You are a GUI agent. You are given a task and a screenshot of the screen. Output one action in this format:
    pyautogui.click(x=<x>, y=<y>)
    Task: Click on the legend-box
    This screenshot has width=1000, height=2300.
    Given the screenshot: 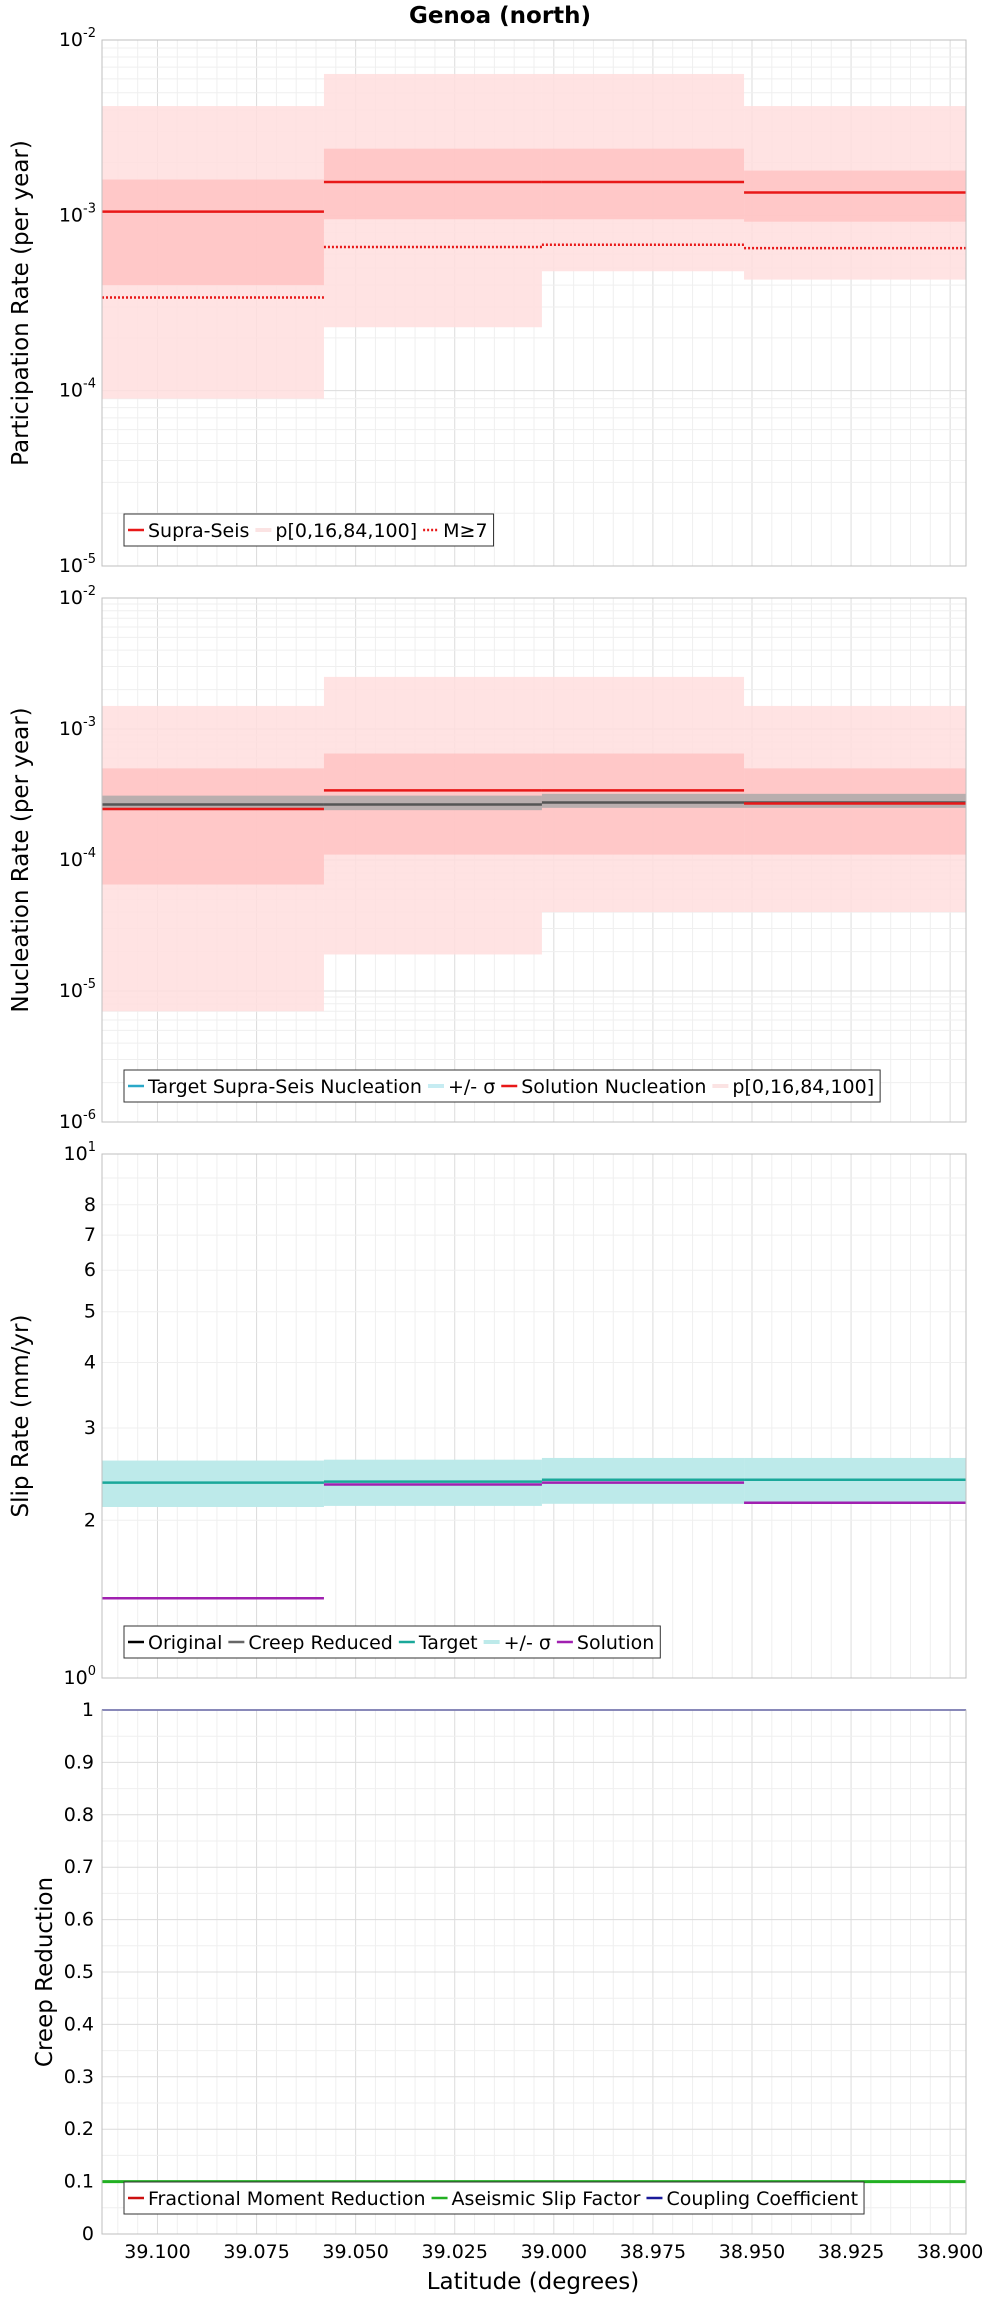 What is the action you would take?
    pyautogui.click(x=494, y=2198)
    